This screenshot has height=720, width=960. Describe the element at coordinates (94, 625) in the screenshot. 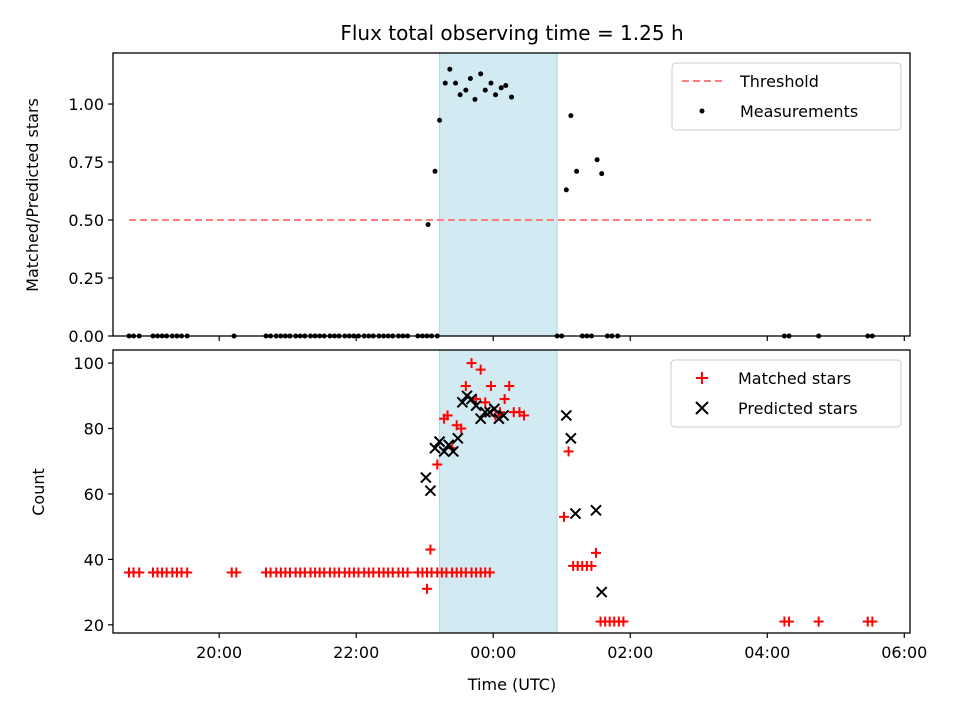

I see `y-tick-label: 20` at that location.